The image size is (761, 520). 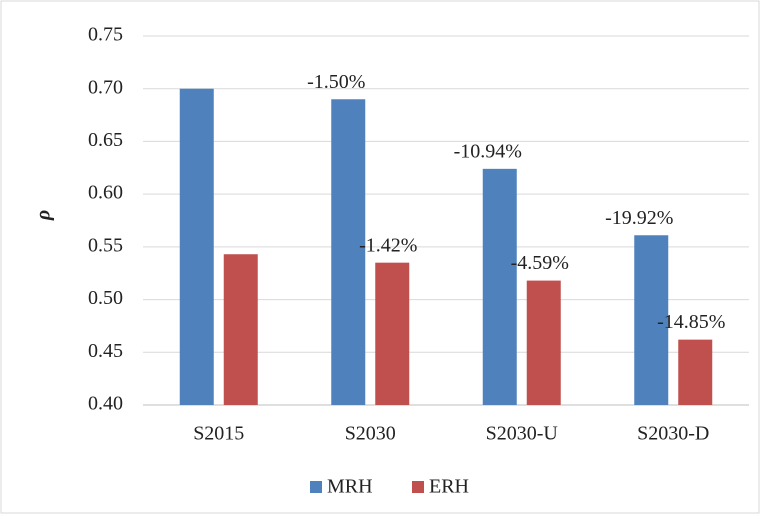 What do you see at coordinates (350, 487) in the screenshot?
I see `legend-label: MRH` at bounding box center [350, 487].